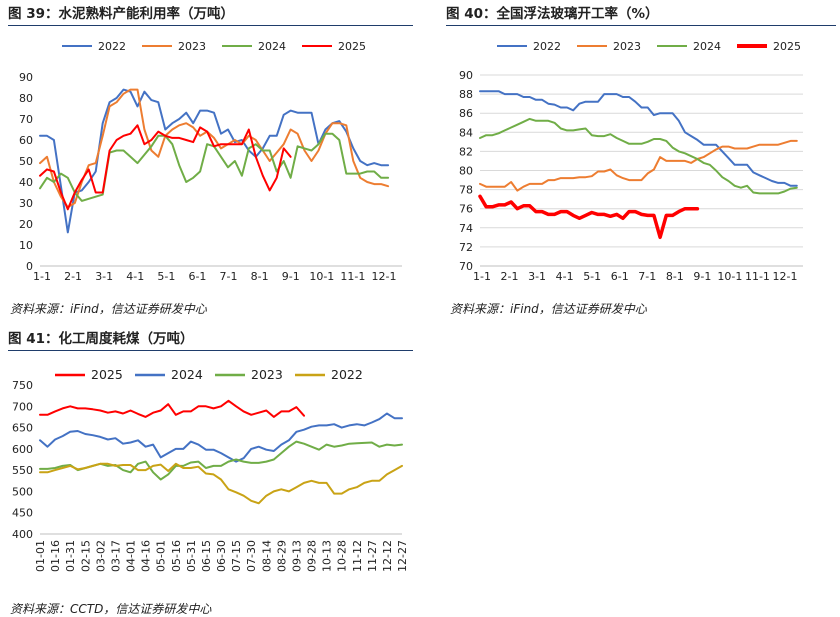 This screenshot has width=840, height=617. What do you see at coordinates (466, 94) in the screenshot?
I see `y-tick-label: 88` at bounding box center [466, 94].